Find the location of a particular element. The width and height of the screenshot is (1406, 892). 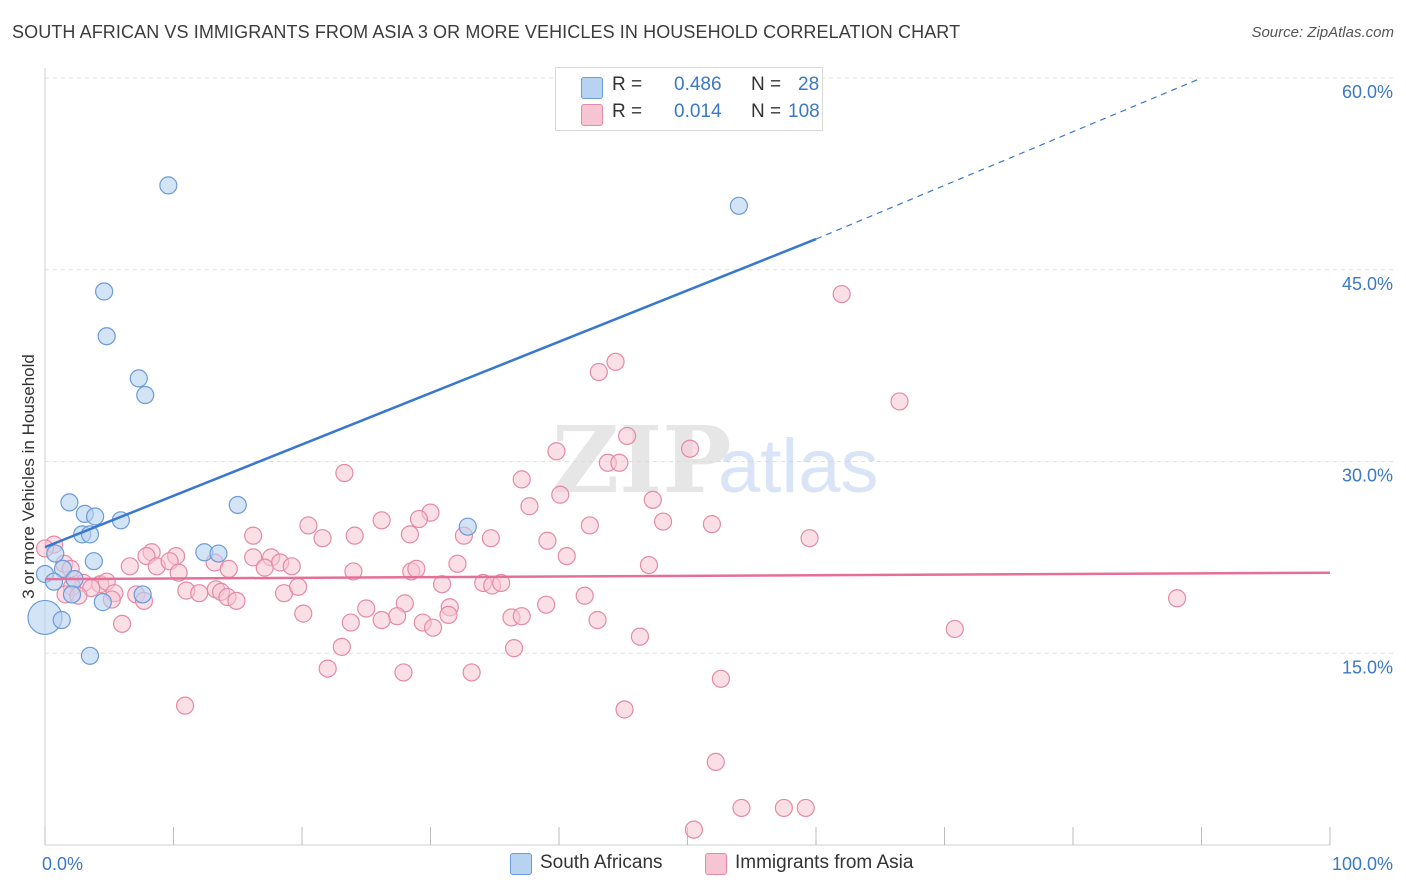

correlation-legend: R = 0.486 N = 28 R = 0.014 N = 108 is located at coordinates (689, 99).